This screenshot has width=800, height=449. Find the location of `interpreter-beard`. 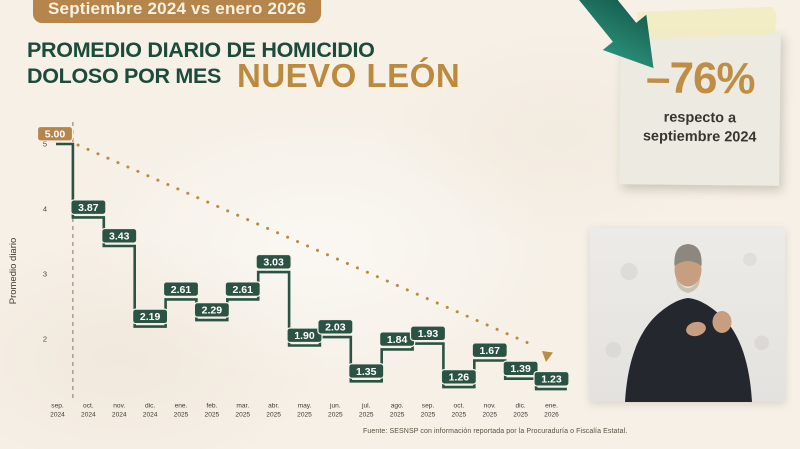

interpreter-beard is located at coordinates (688, 285).